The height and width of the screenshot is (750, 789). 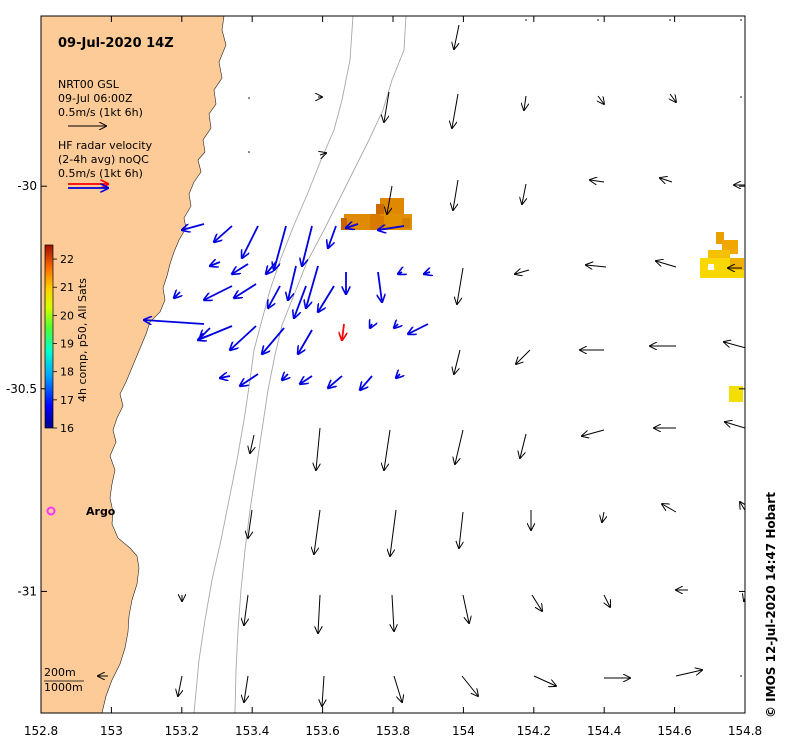 What do you see at coordinates (67, 259) in the screenshot?
I see `colorbar-tick-label: 22` at bounding box center [67, 259].